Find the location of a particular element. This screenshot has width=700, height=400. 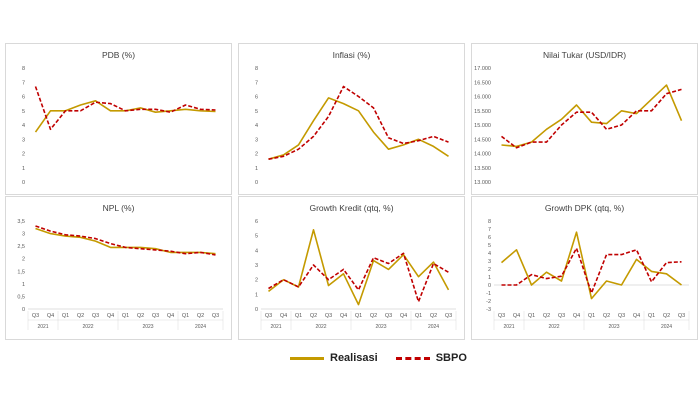

y-tick-label: 16.500 is located at coordinates (482, 83).